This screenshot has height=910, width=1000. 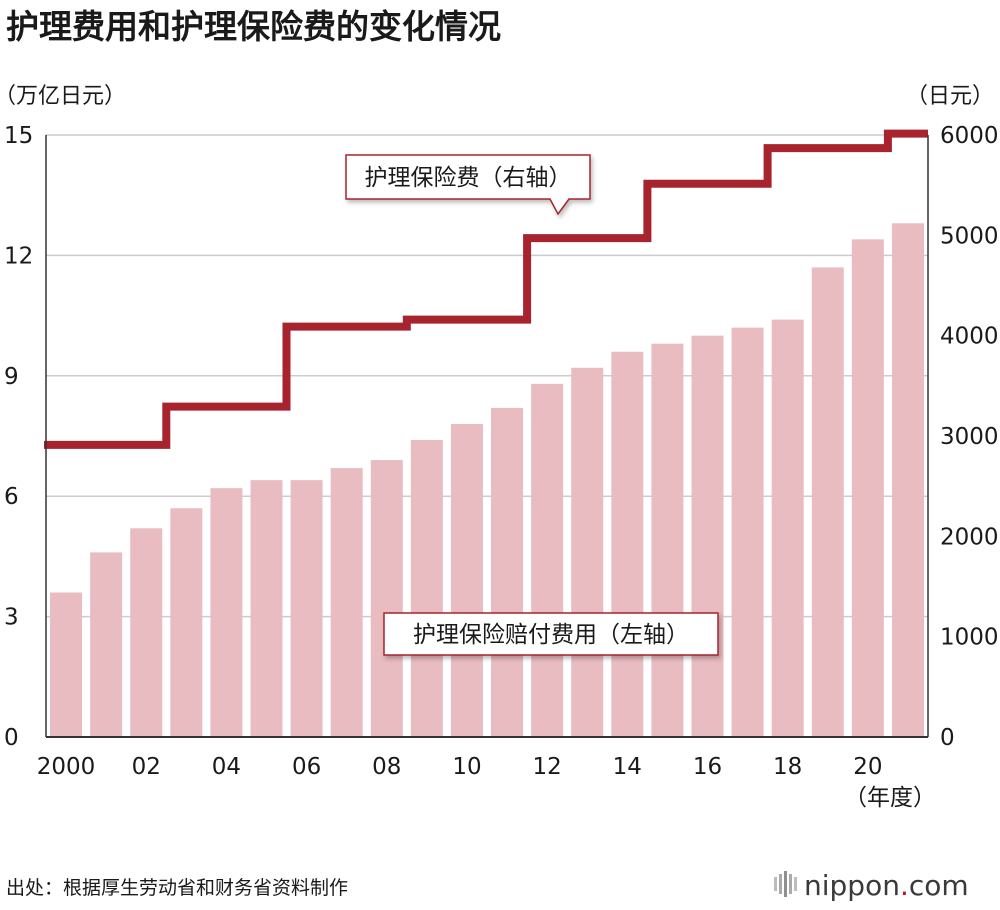 I want to click on bar-2011, so click(x=507, y=572).